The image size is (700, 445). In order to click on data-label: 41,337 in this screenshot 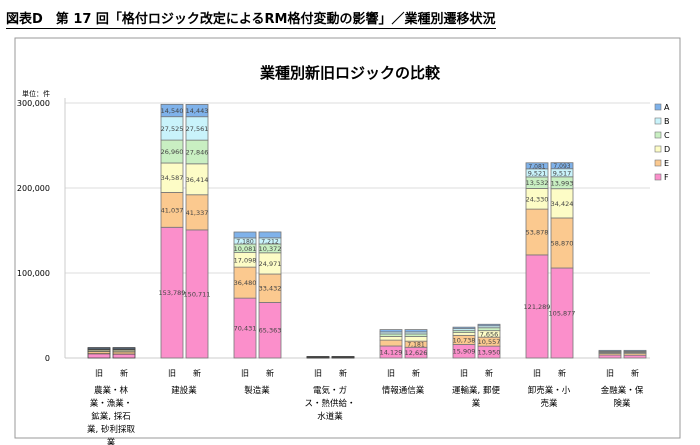, I will do `click(197, 213)`.